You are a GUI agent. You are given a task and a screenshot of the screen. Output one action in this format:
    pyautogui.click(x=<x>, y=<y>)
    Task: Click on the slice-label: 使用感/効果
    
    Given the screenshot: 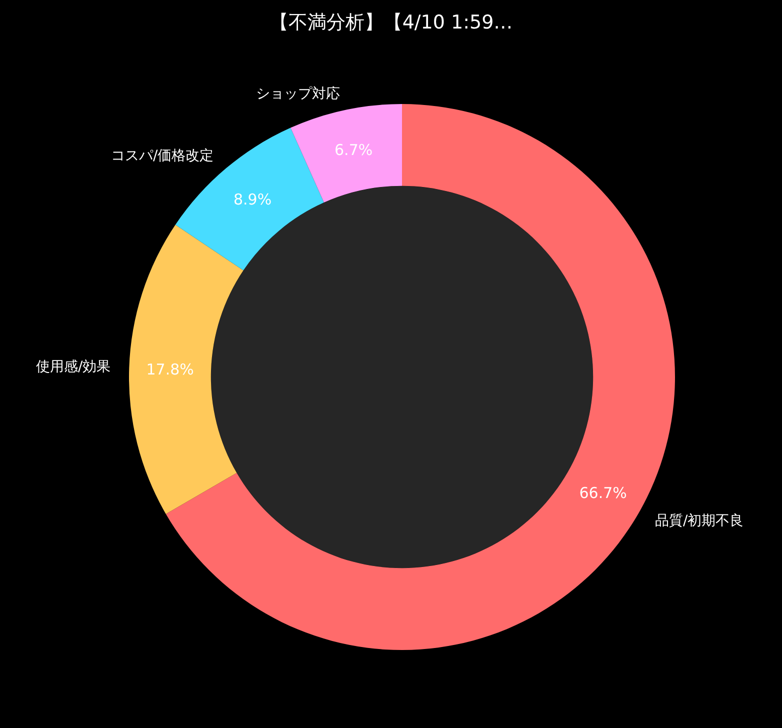 What is the action you would take?
    pyautogui.click(x=73, y=367)
    